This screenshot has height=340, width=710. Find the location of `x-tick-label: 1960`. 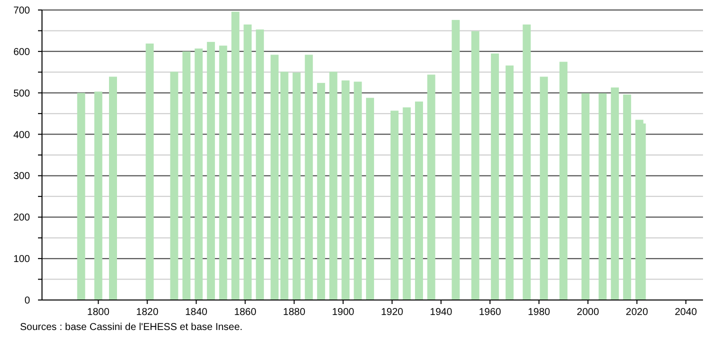

x-tick-label: 1960 is located at coordinates (490, 312).